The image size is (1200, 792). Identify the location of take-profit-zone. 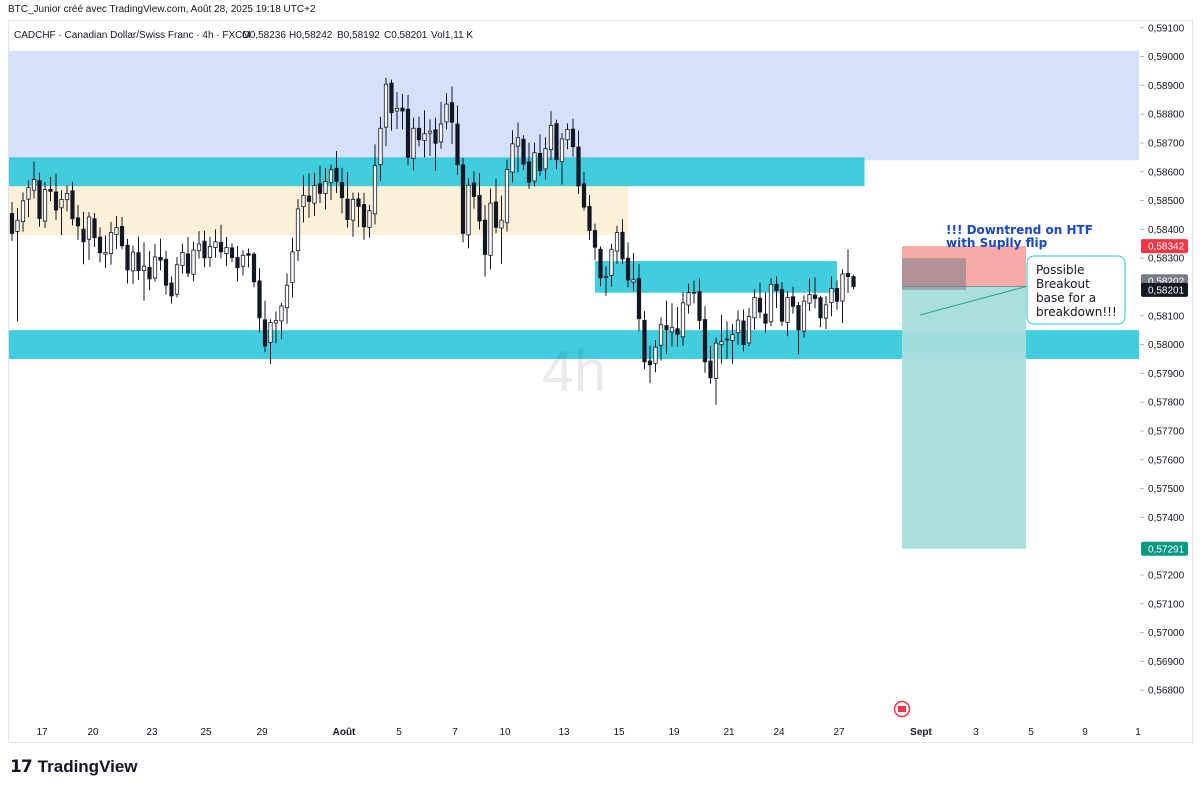
(964, 417).